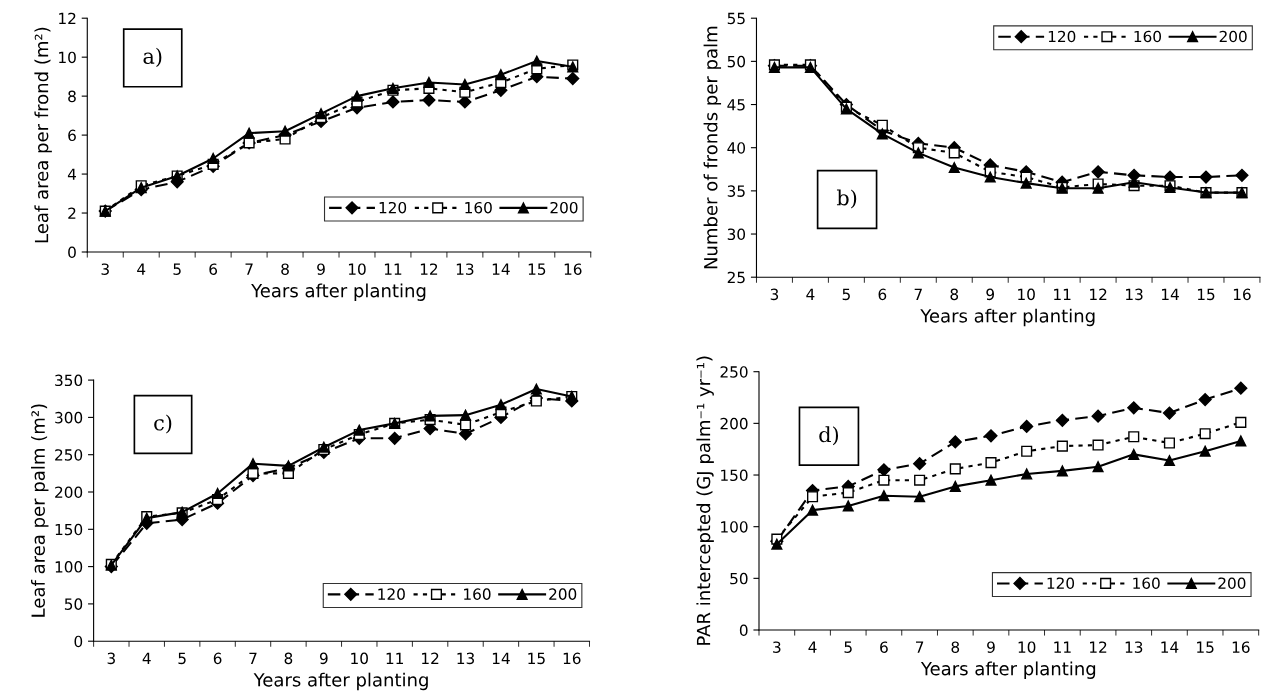 This screenshot has height=700, width=1265. I want to click on y-axis-title: PAR intercepted (GJ palm⁻¹ yr⁻¹), so click(705, 500).